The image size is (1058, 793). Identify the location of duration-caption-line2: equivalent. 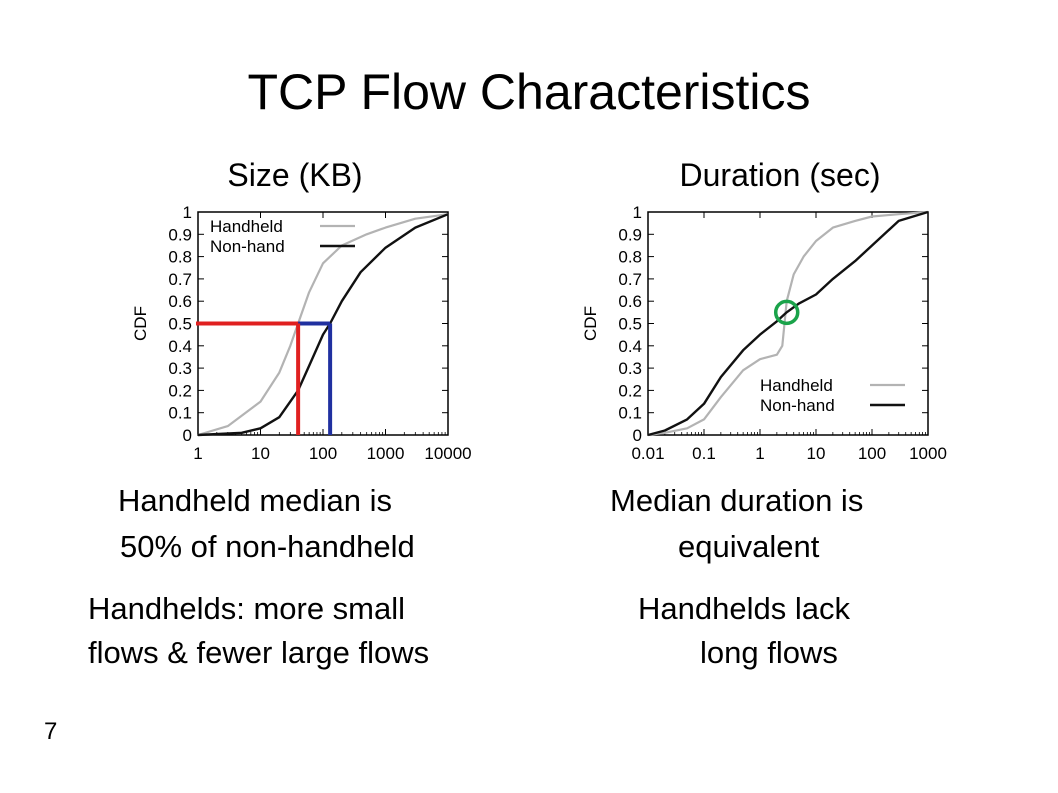
(749, 546).